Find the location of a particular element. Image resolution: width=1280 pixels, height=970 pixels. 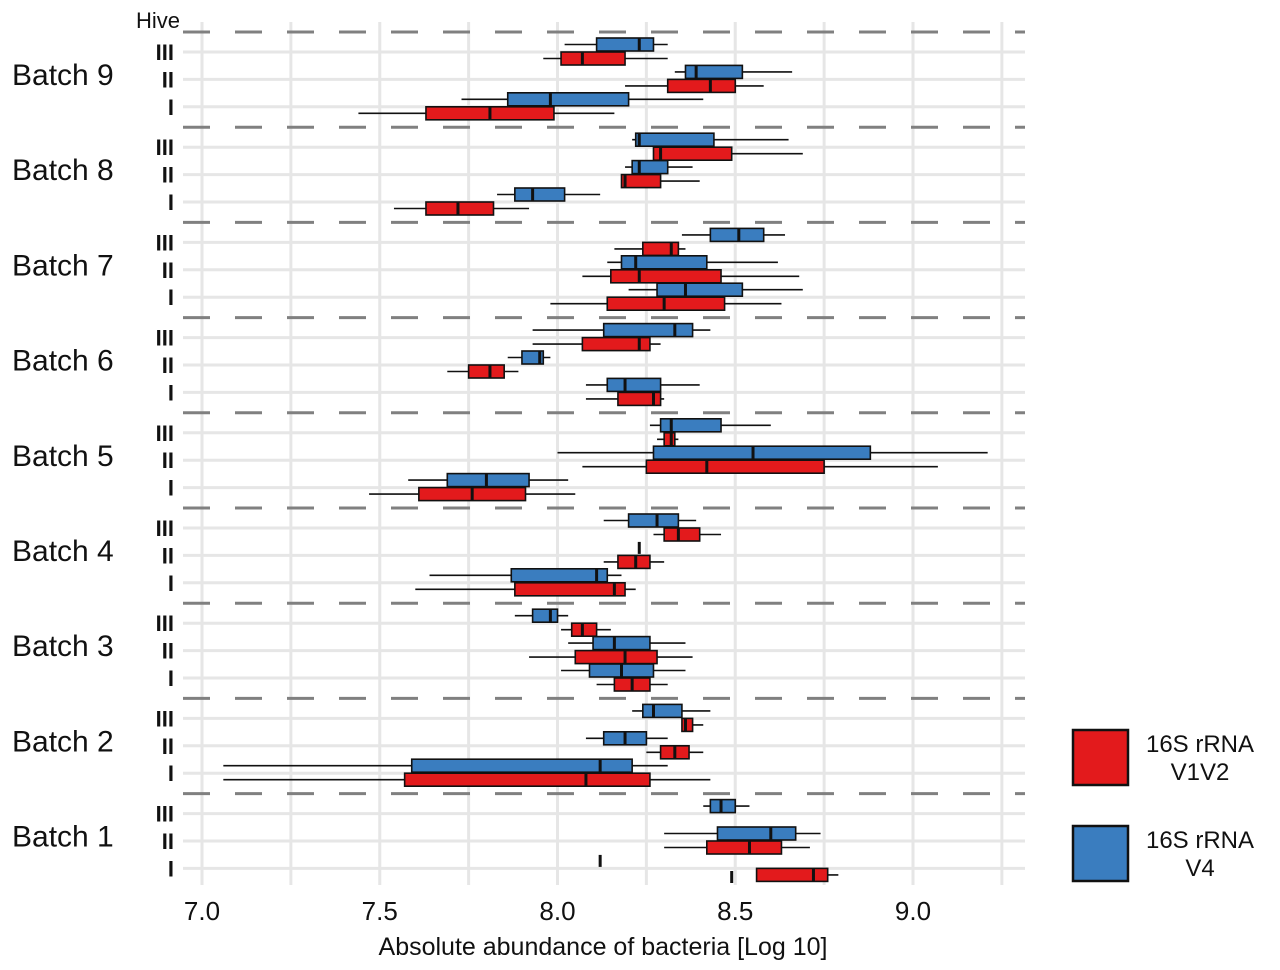

batch-label: Batch 8 is located at coordinates (63, 170).